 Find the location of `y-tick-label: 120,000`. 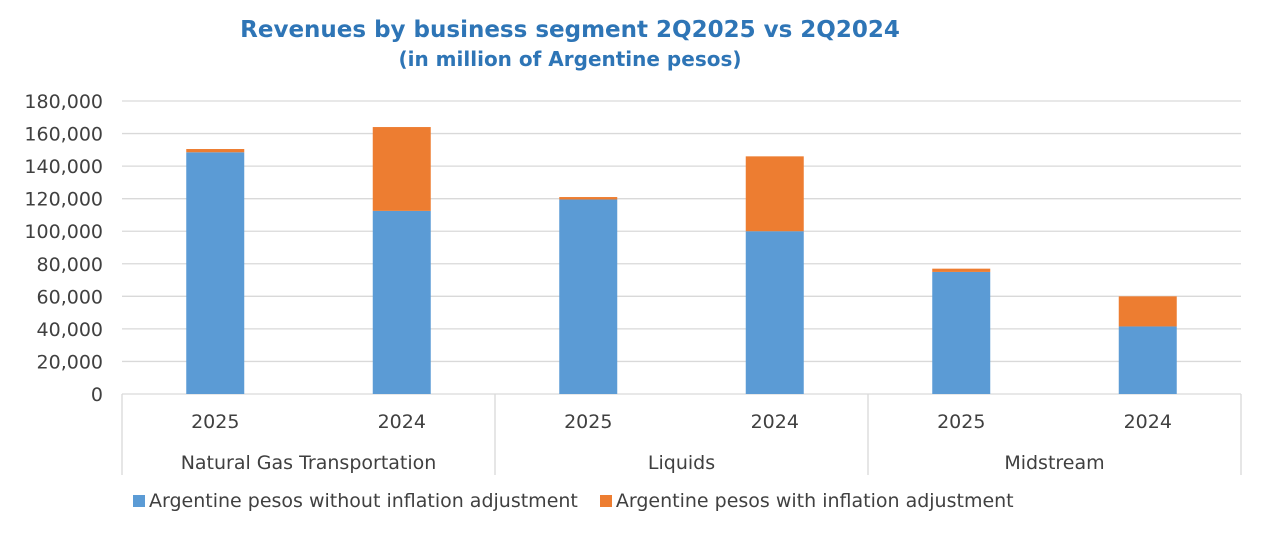

y-tick-label: 120,000 is located at coordinates (63, 200).